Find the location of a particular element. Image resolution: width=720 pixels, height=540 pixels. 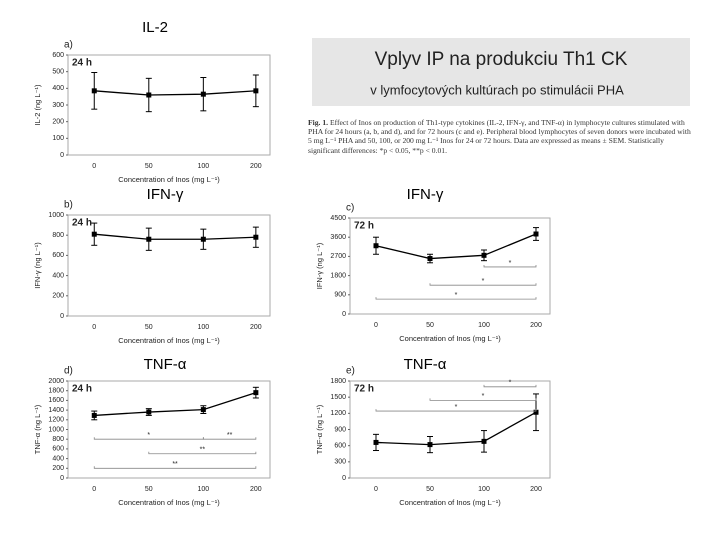

y-tick-label: 1000 is located at coordinates (56, 215).